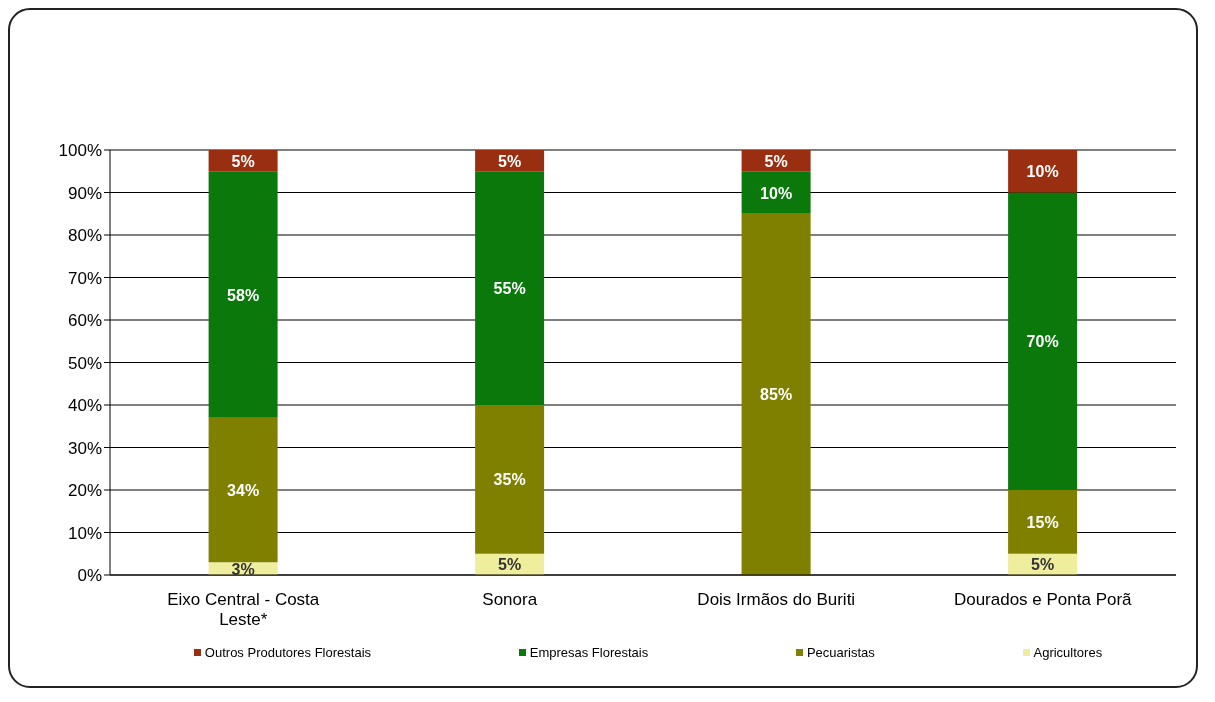  I want to click on data-label: 35%, so click(509, 480).